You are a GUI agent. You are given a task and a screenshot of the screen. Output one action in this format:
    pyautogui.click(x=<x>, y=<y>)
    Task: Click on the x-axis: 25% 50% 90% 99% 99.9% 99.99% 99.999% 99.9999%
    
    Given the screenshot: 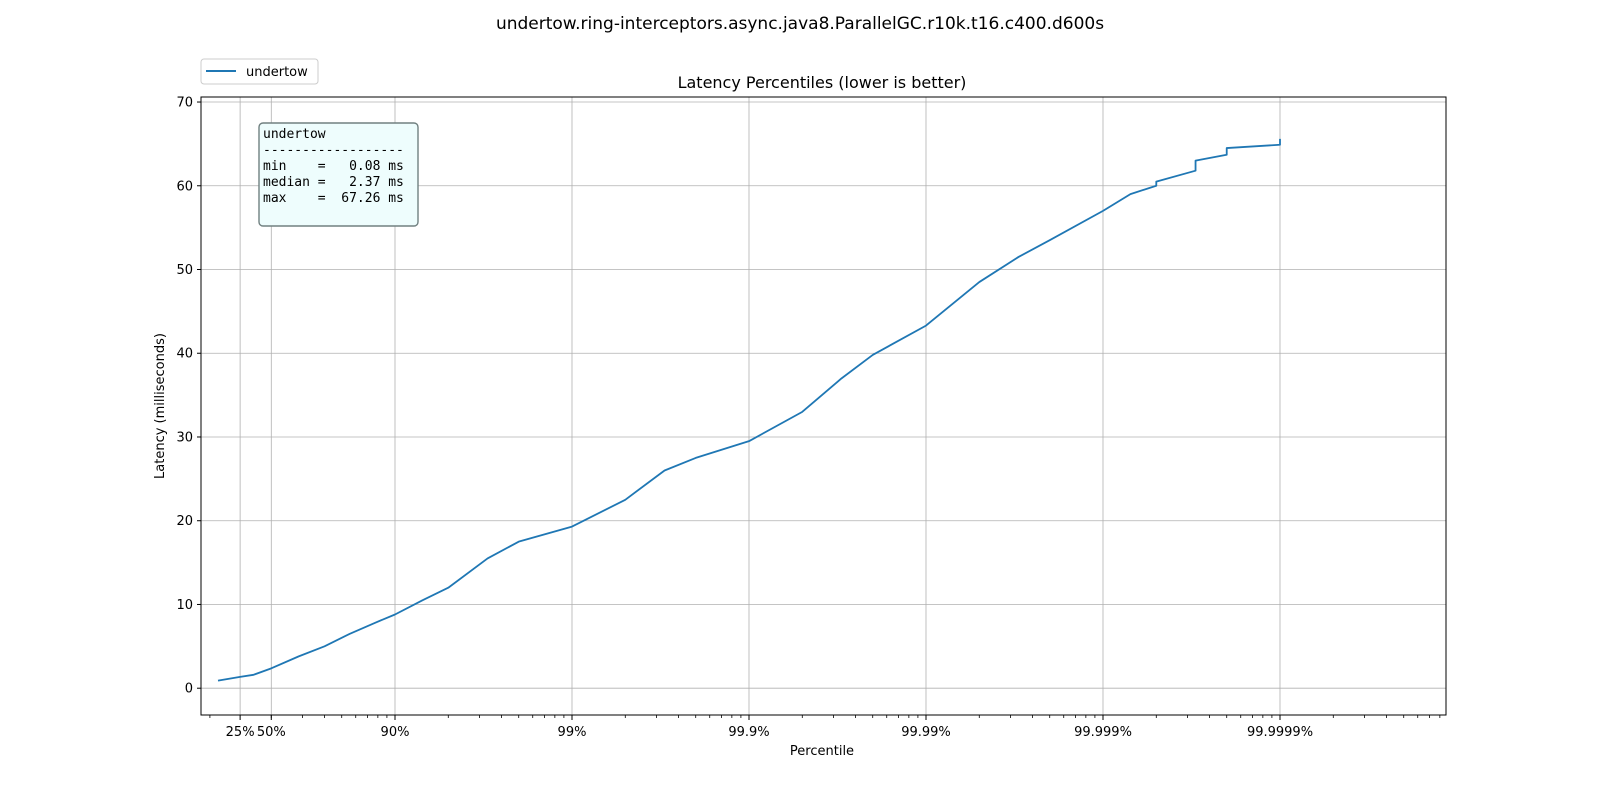 What is the action you would take?
    pyautogui.click(x=825, y=727)
    